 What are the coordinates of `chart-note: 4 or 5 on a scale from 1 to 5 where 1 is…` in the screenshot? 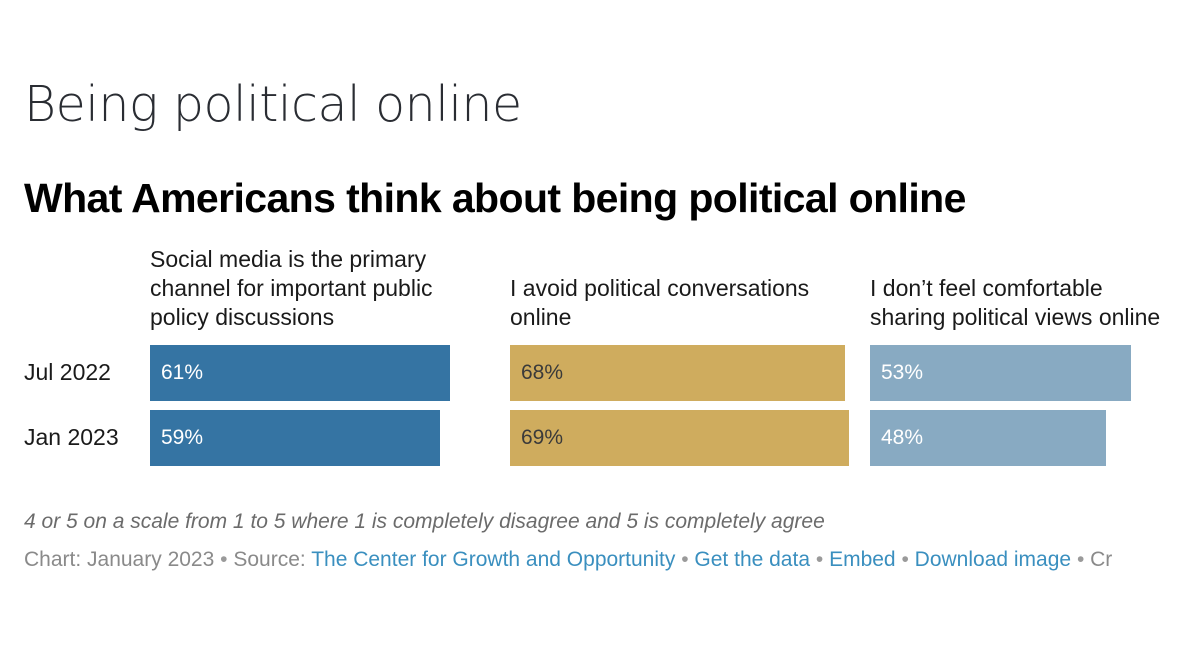 It's located at (424, 521).